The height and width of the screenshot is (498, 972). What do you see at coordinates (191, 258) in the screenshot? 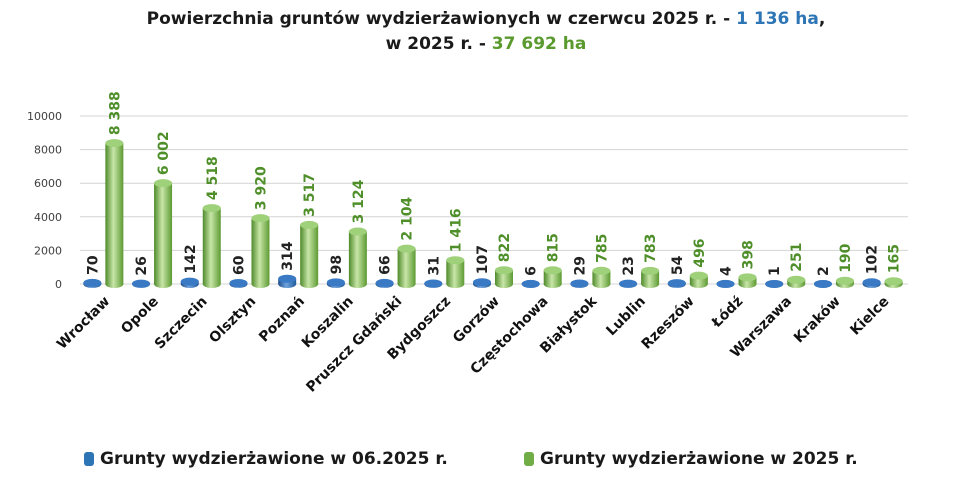
I see `data-label-blue: 142` at bounding box center [191, 258].